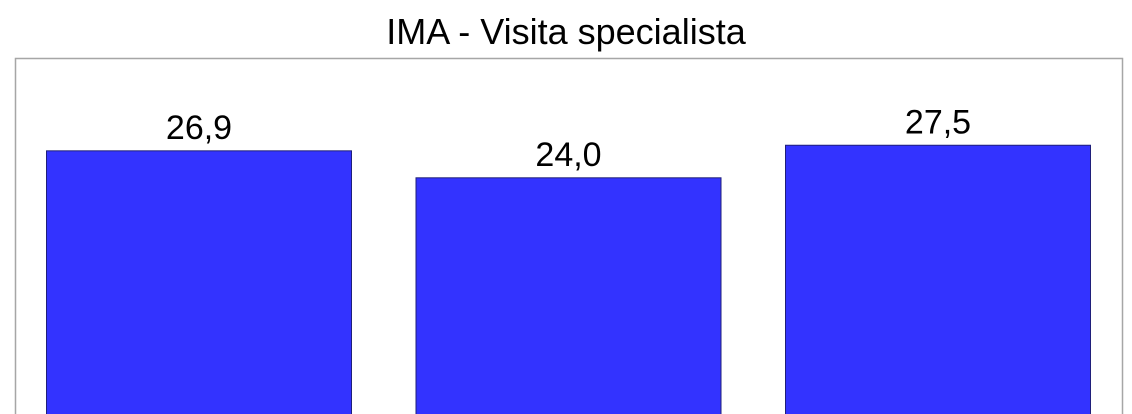 The height and width of the screenshot is (414, 1132). I want to click on value-label: 27,5, so click(938, 122).